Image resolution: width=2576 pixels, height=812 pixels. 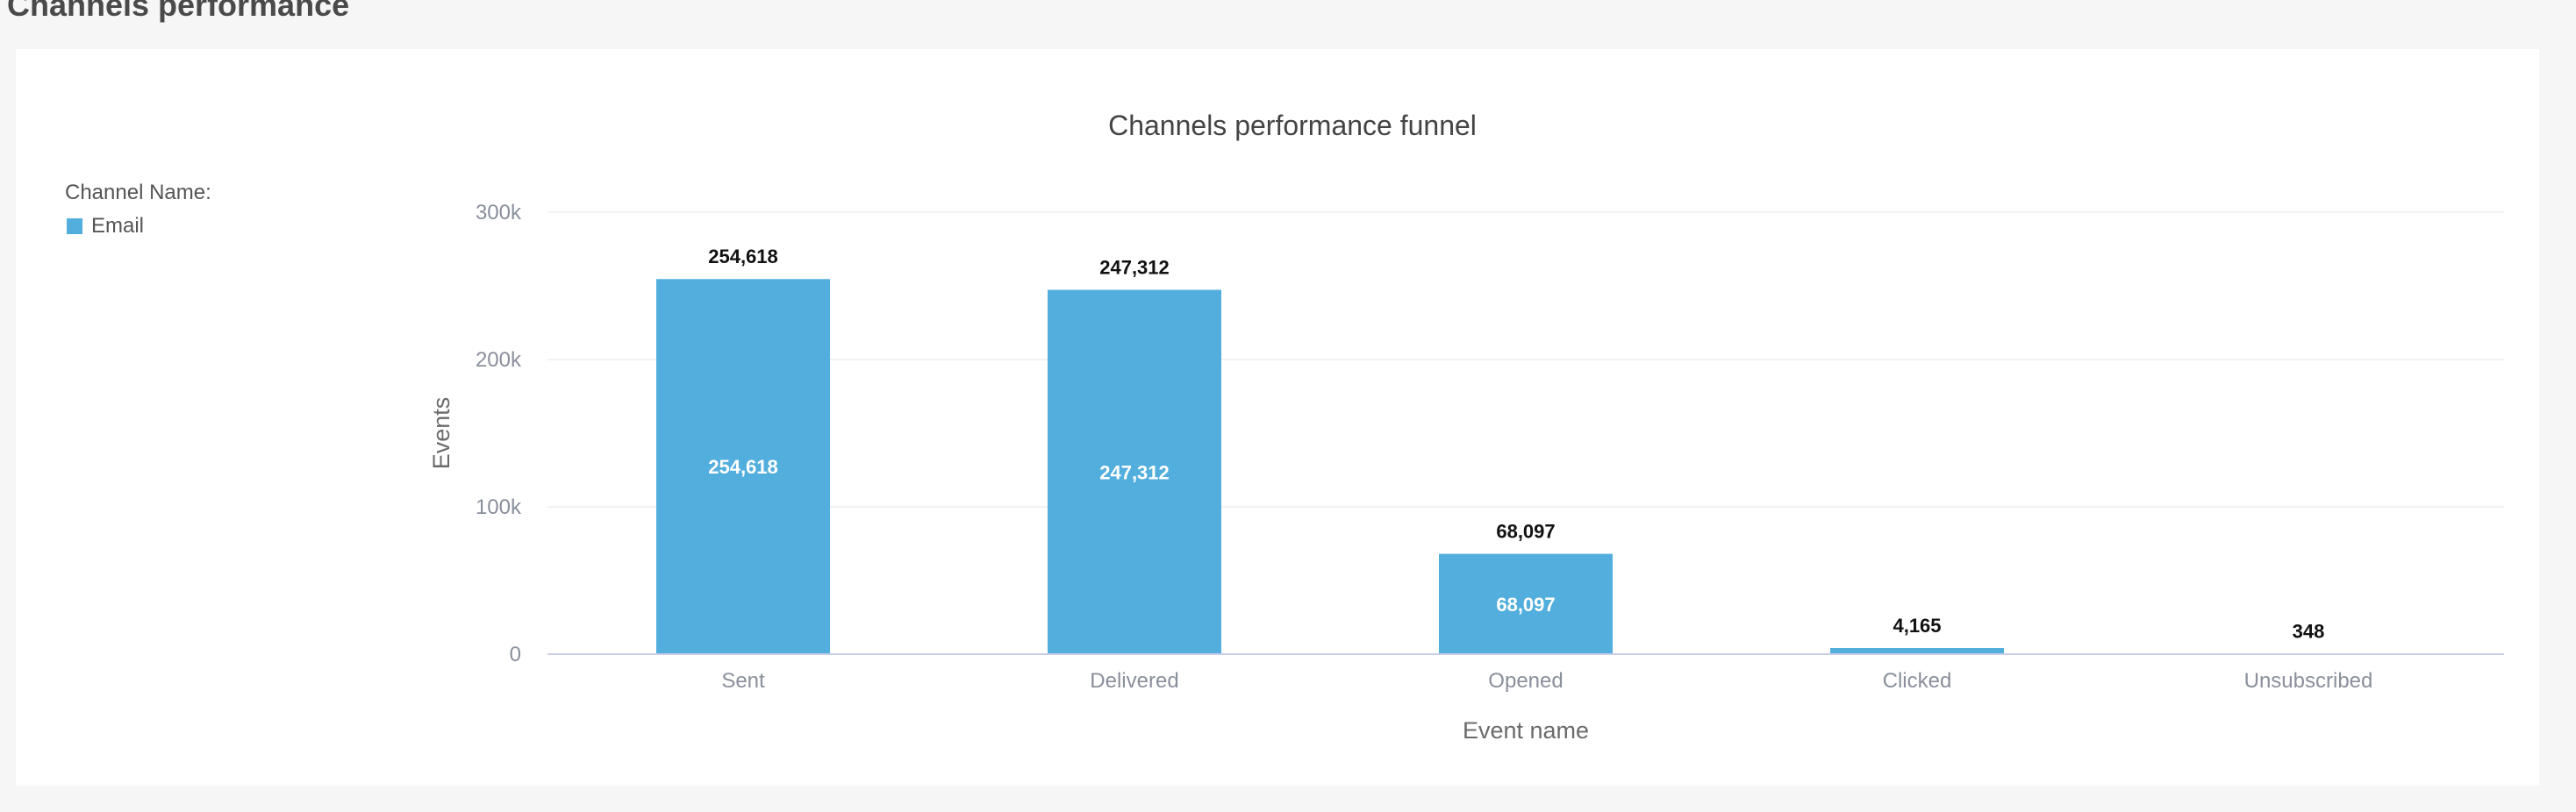 What do you see at coordinates (1525, 681) in the screenshot?
I see `x-tick-label: Opened` at bounding box center [1525, 681].